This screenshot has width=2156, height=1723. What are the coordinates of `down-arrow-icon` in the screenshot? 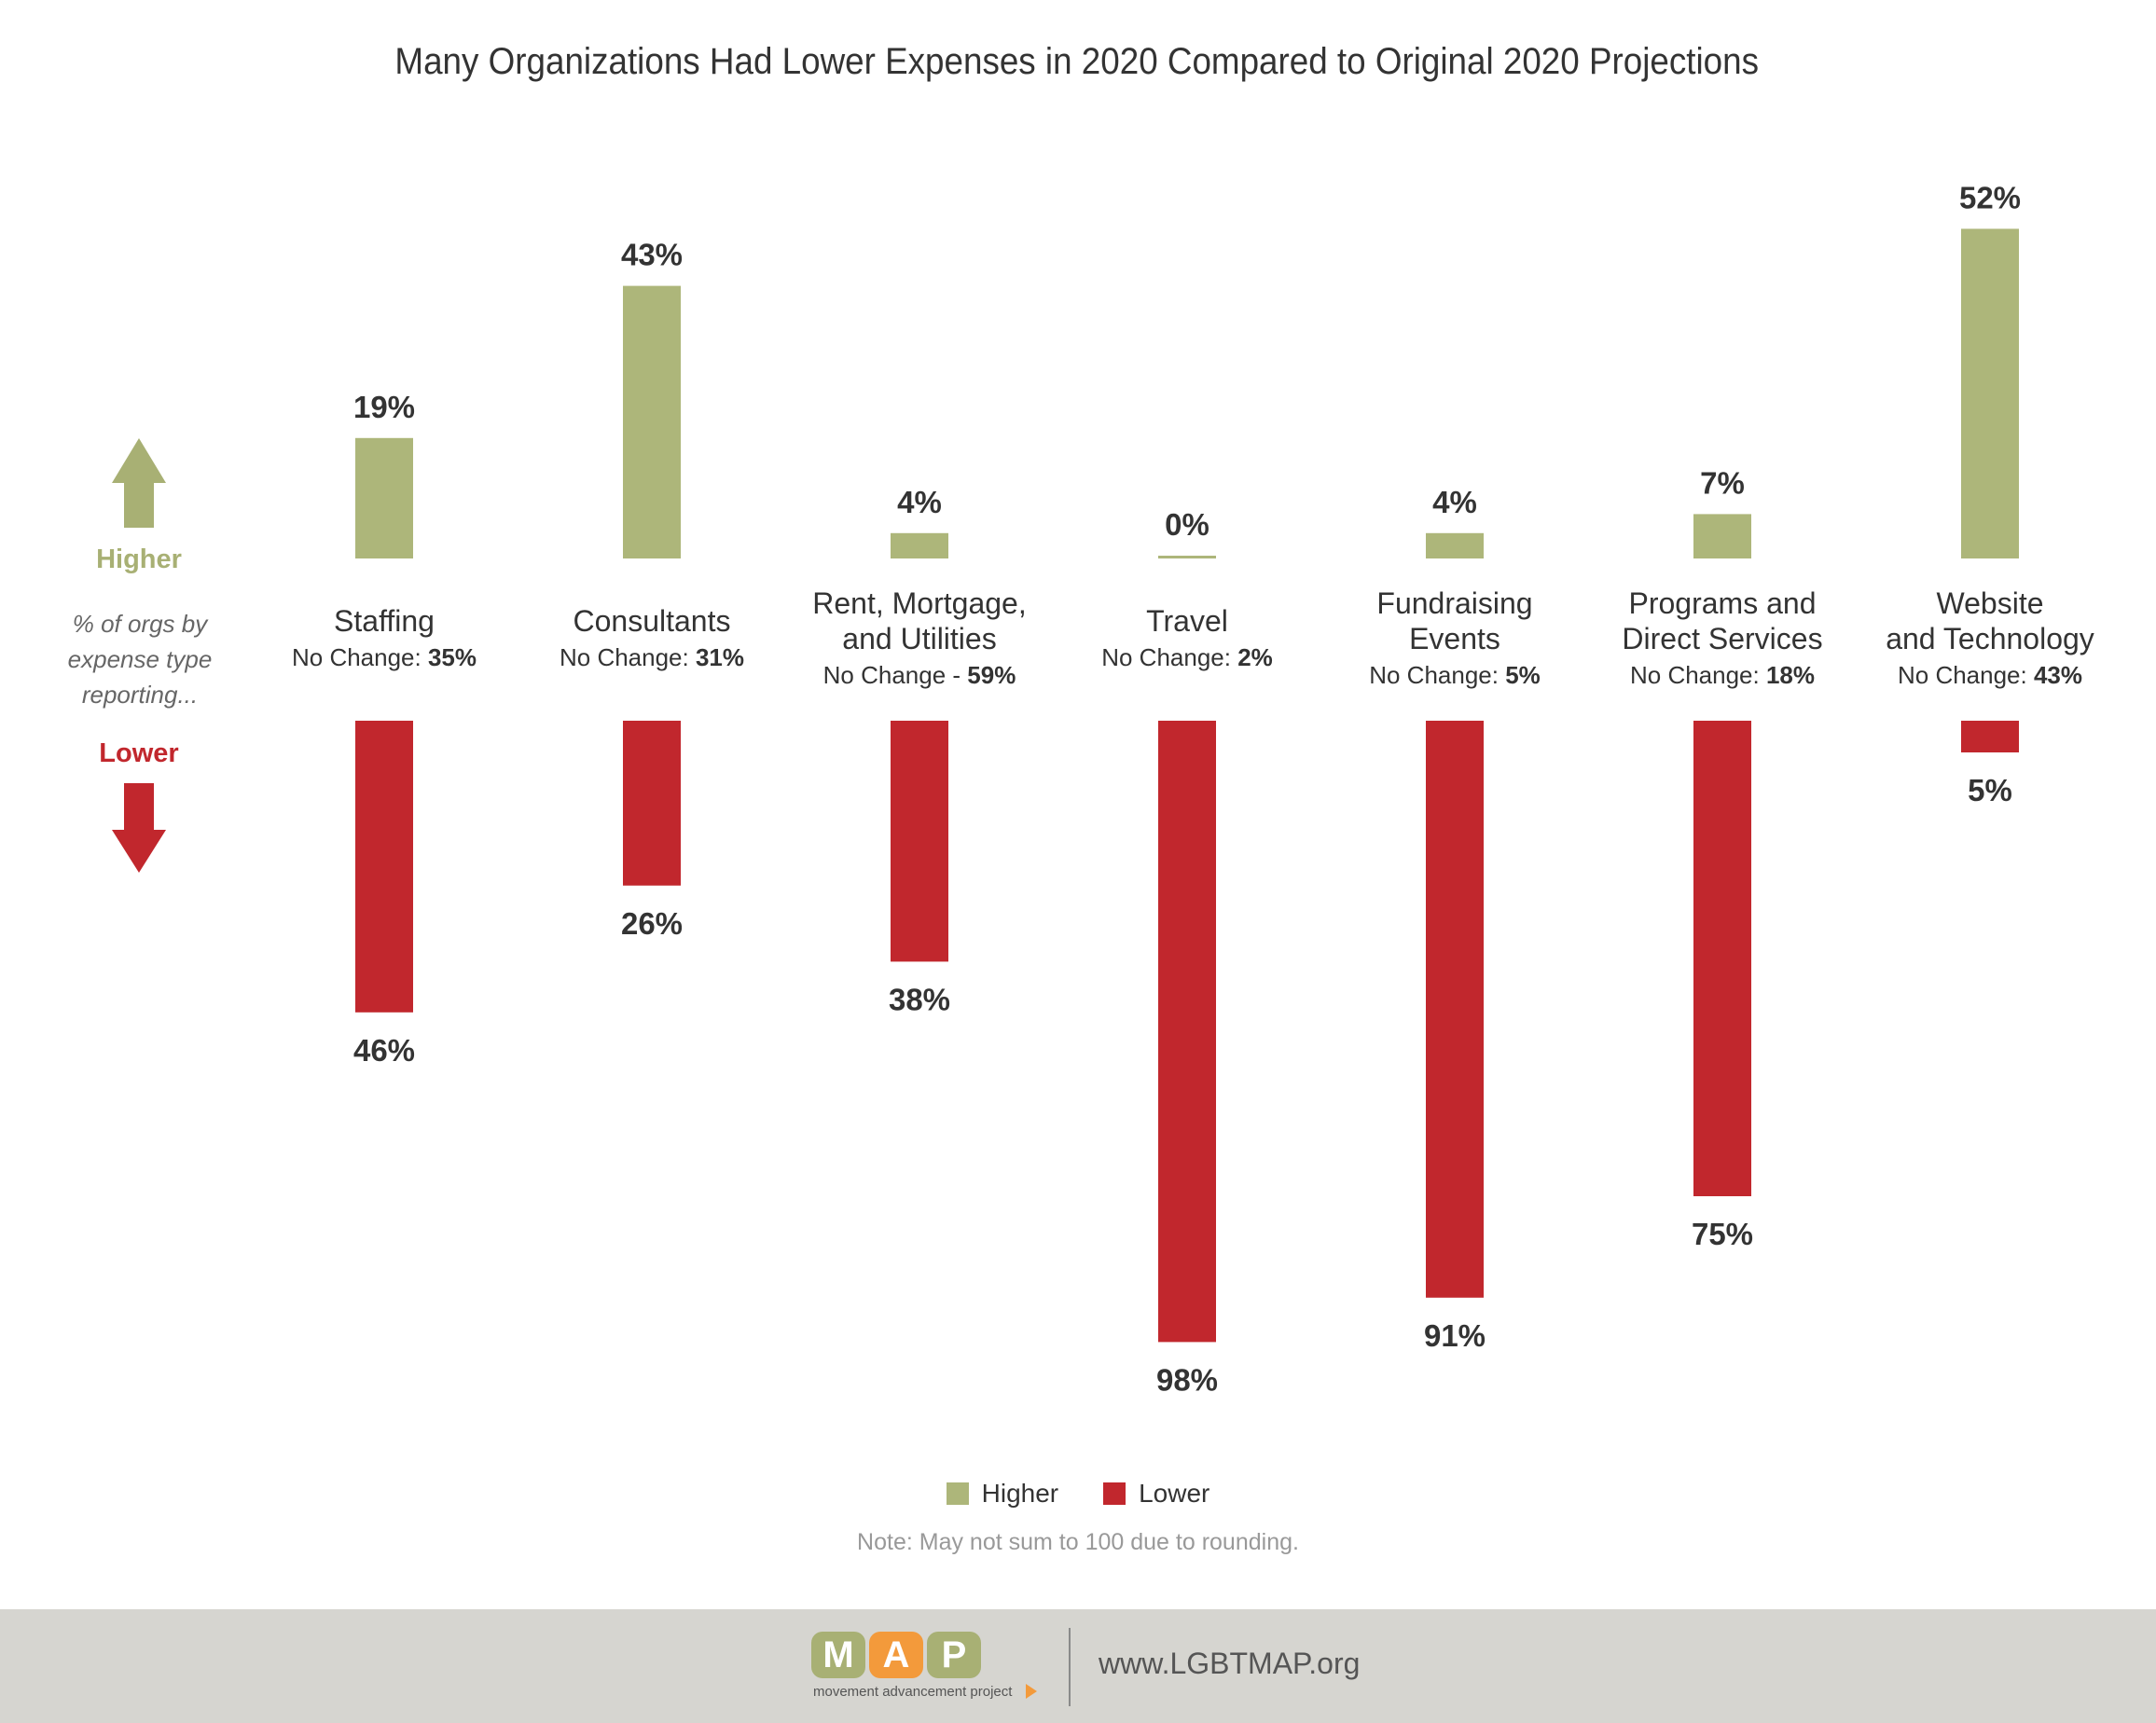 It's located at (139, 828).